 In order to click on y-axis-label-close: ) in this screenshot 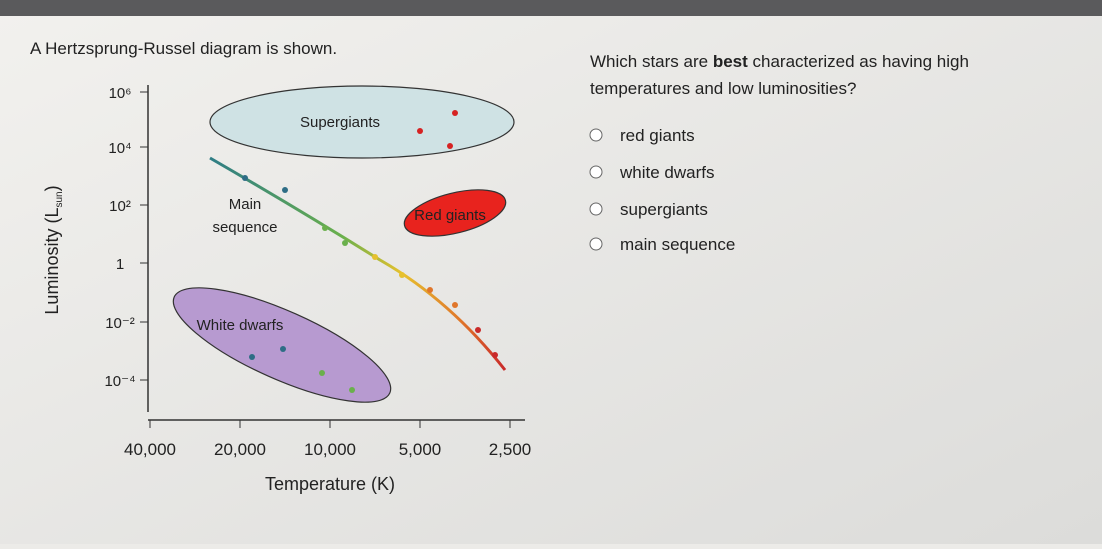, I will do `click(52, 188)`.